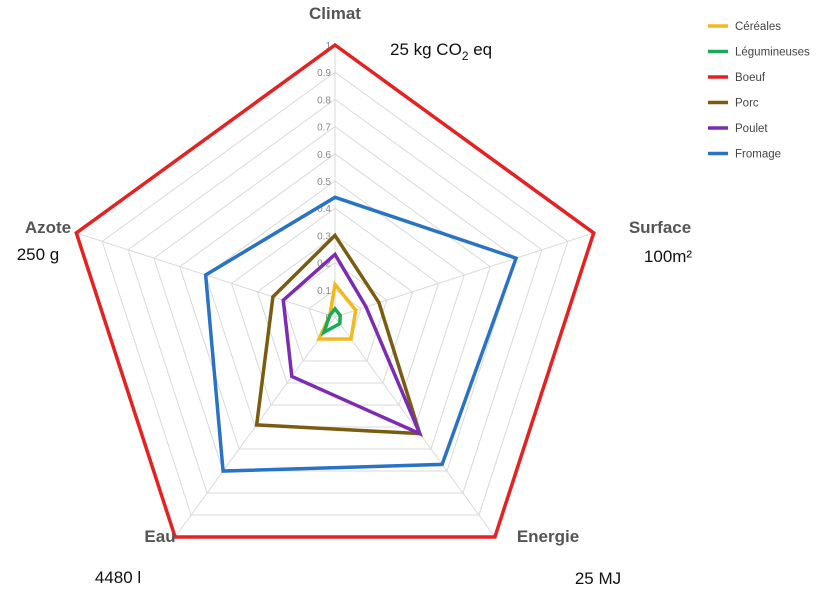 Image resolution: width=832 pixels, height=592 pixels. I want to click on legend-label: Porc, so click(747, 104).